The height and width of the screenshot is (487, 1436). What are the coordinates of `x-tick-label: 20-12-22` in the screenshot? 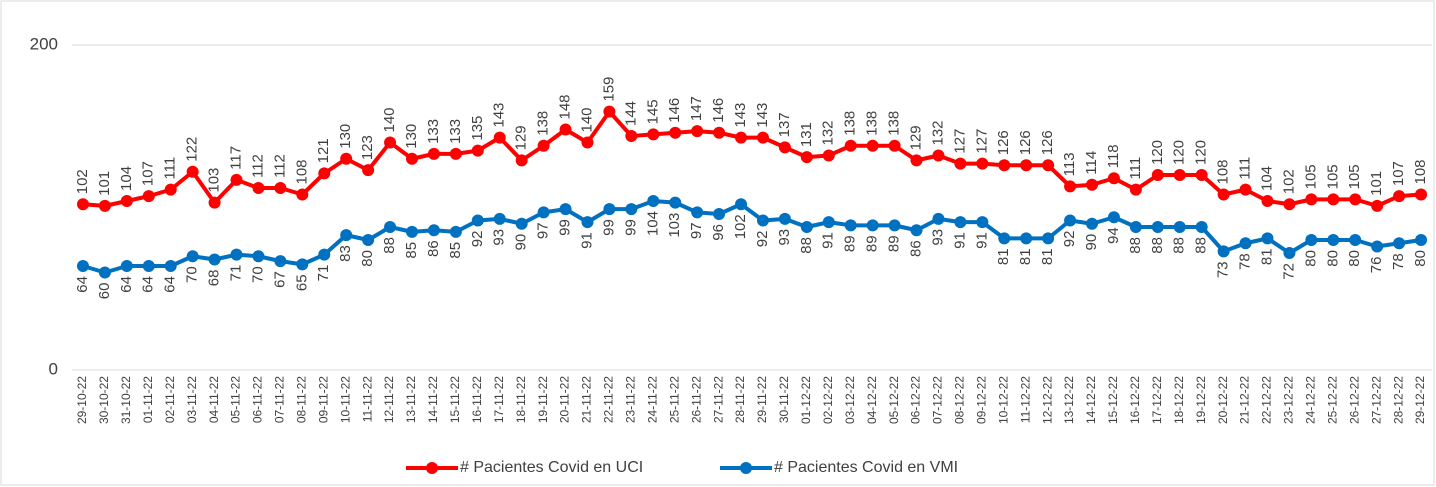 It's located at (1223, 400).